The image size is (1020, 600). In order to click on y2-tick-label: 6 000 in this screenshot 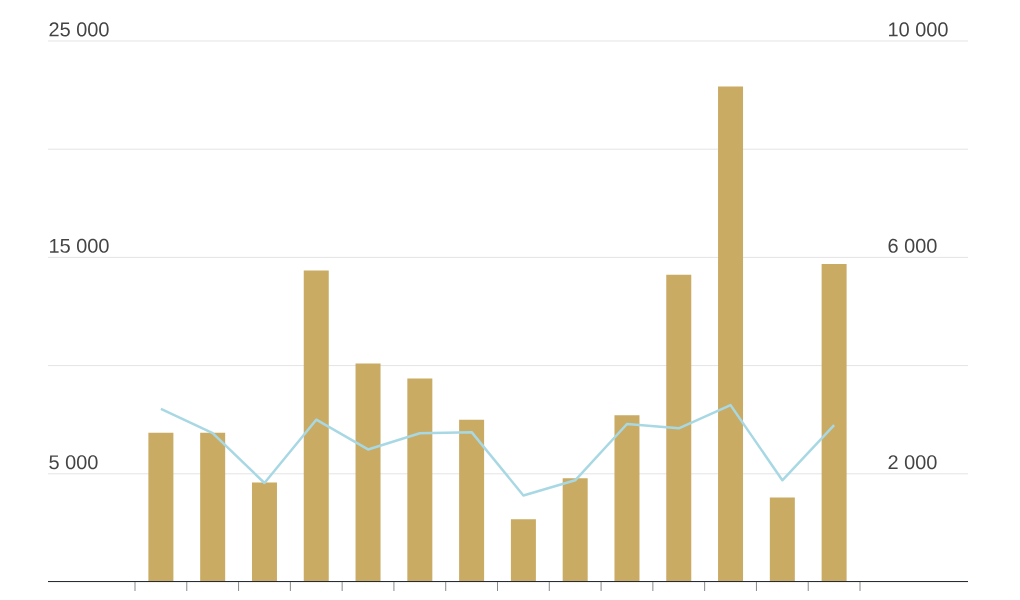, I will do `click(912, 245)`.